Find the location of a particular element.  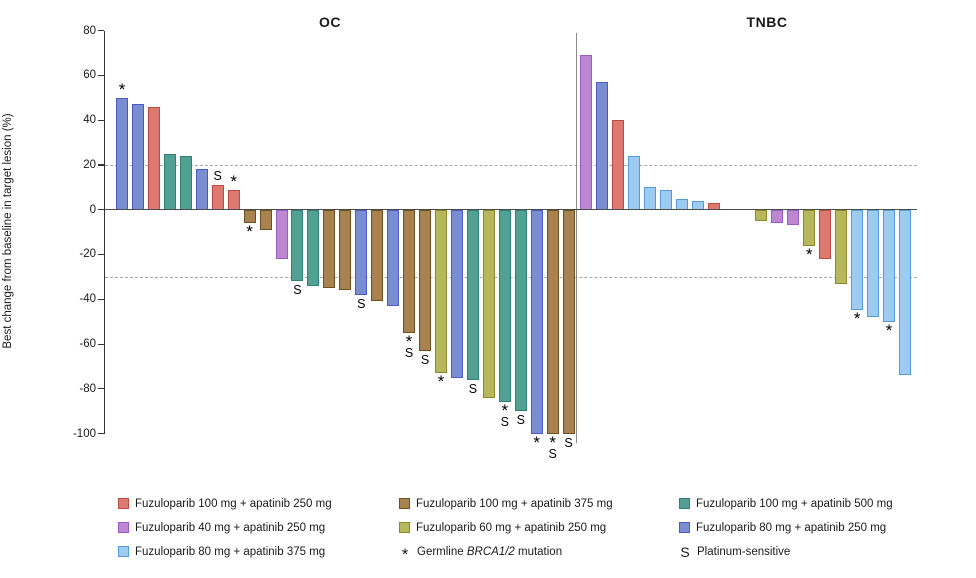

panel-title-oc: OC is located at coordinates (330, 22).